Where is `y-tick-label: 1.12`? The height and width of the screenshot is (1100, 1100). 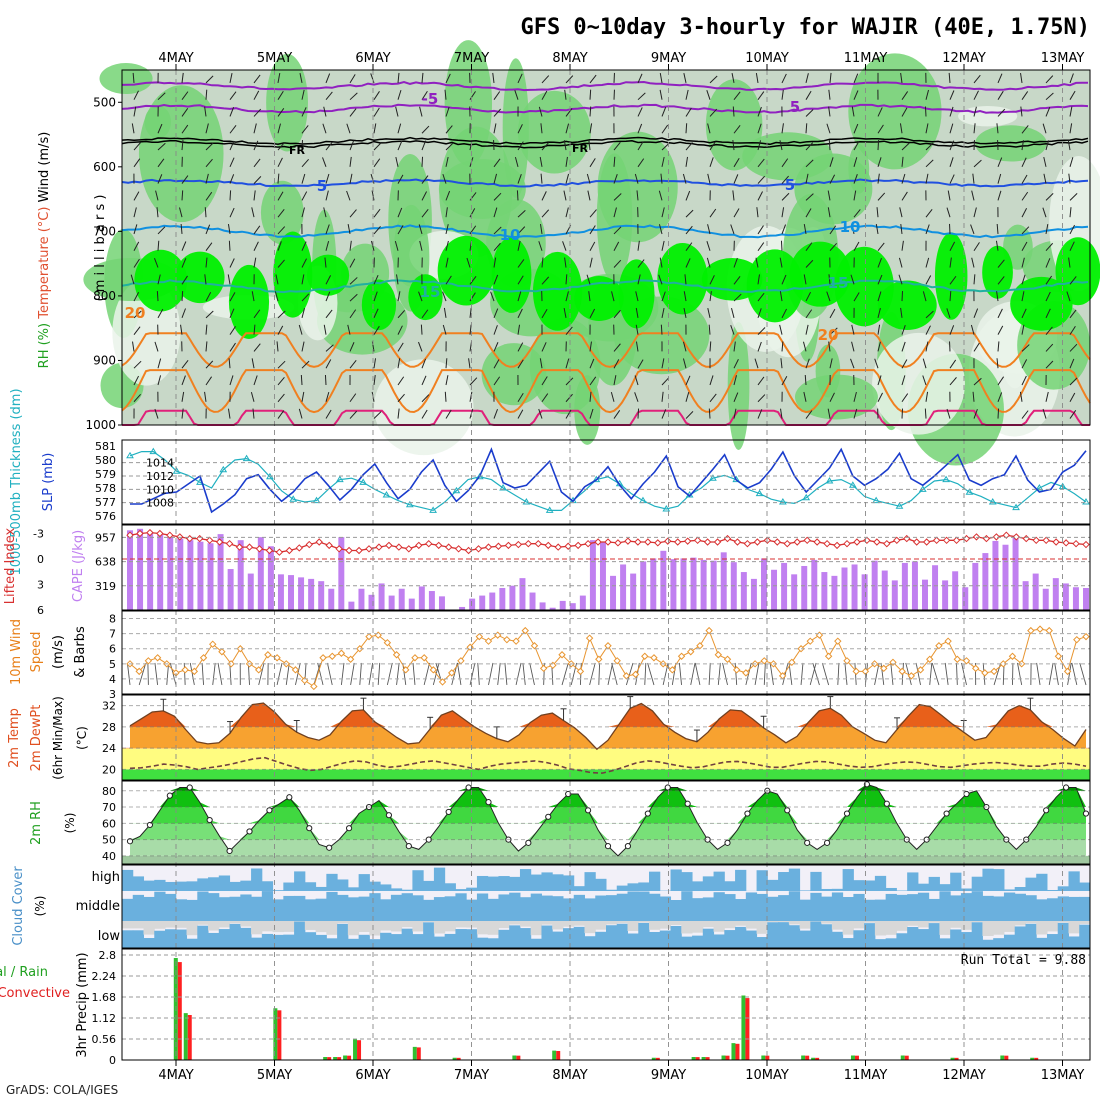
y-tick-label: 1.12 is located at coordinates (104, 1018).